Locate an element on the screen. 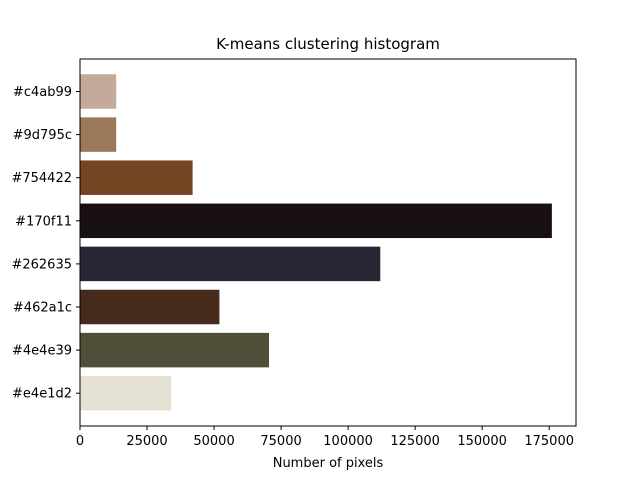 The height and width of the screenshot is (484, 640). x-tick-label: 25000 is located at coordinates (146, 441).